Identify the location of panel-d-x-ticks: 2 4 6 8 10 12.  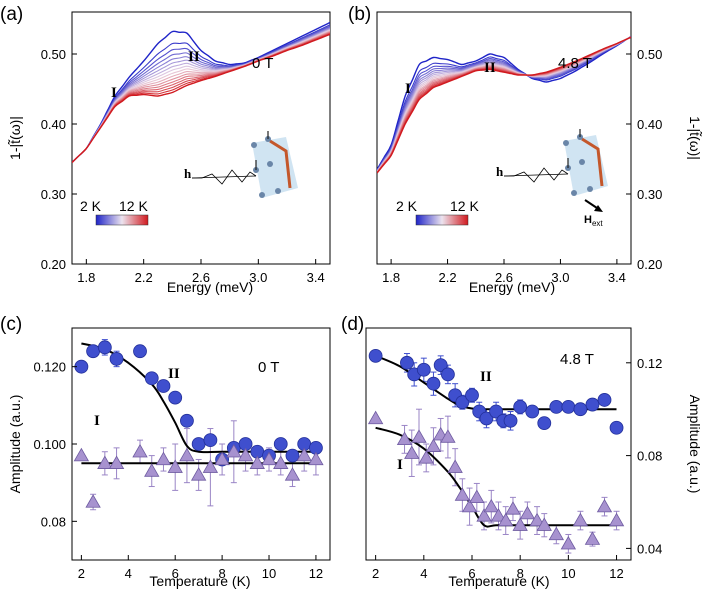
(498, 568).